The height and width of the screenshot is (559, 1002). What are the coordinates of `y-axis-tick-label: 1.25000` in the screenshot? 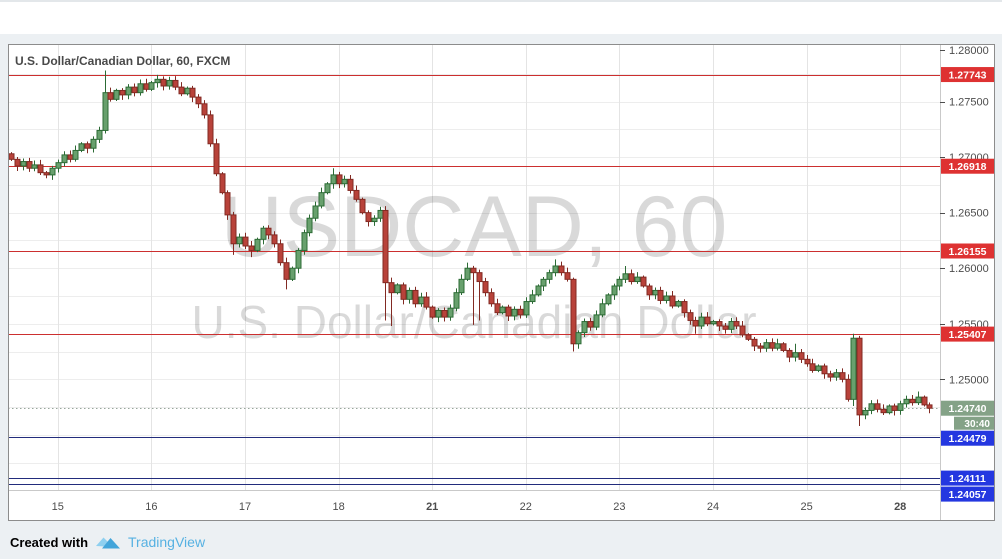 It's located at (969, 380).